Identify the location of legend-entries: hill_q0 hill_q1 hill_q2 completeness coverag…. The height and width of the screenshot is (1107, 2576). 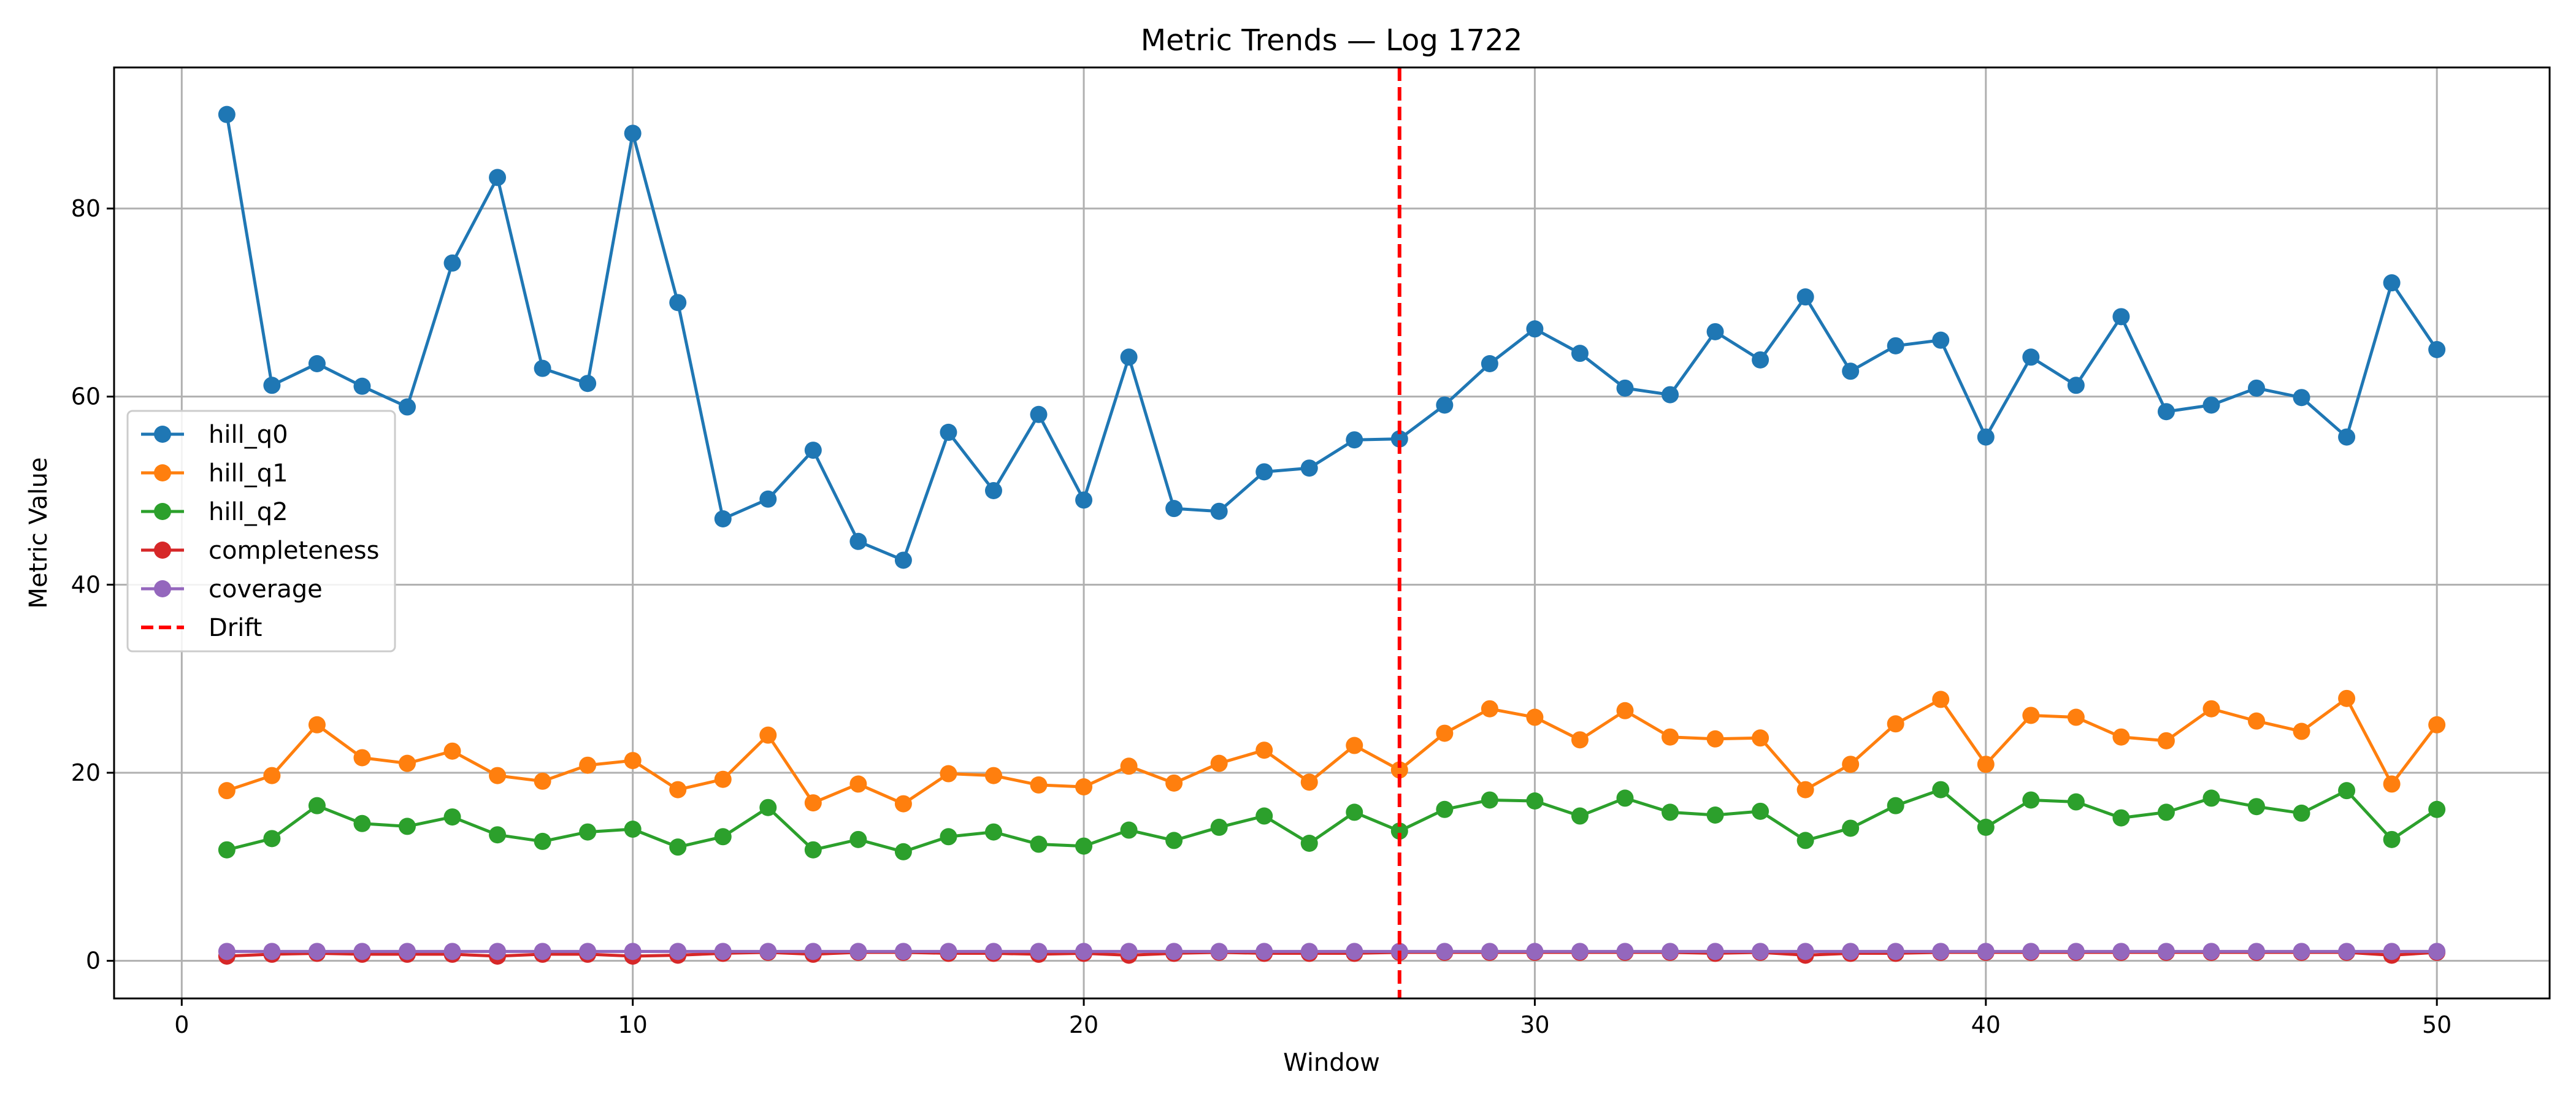
(260, 531).